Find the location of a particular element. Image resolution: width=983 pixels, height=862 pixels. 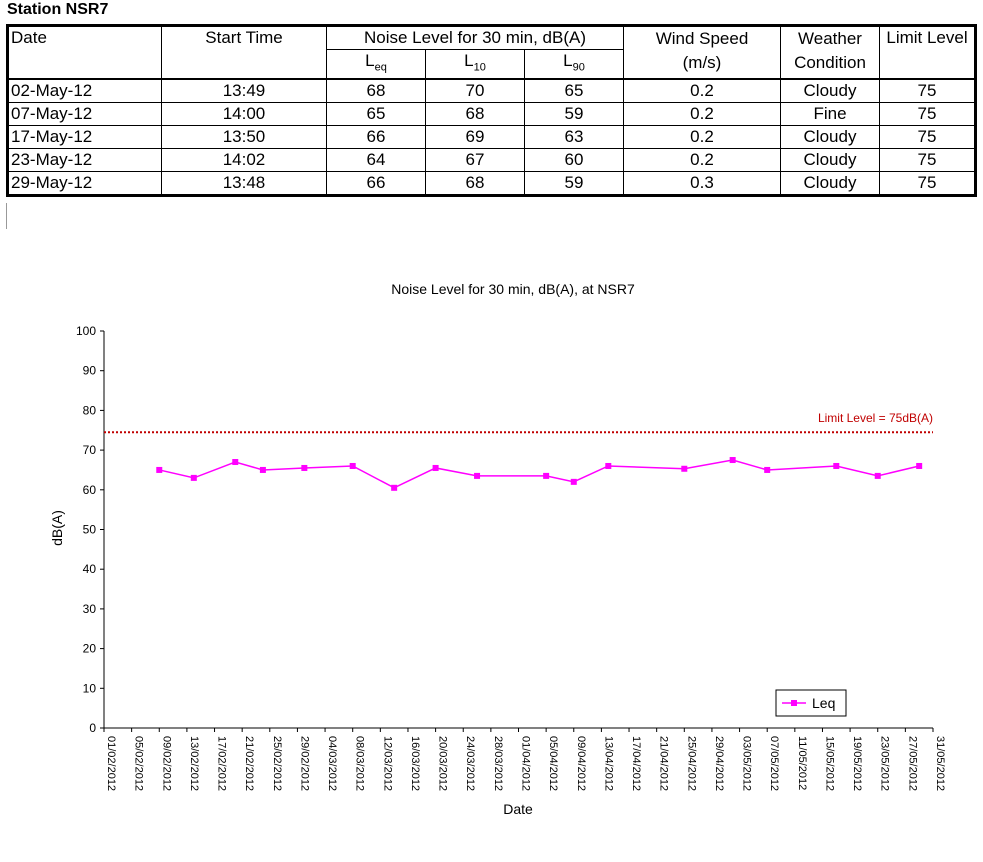

l90-base: L is located at coordinates (568, 60).